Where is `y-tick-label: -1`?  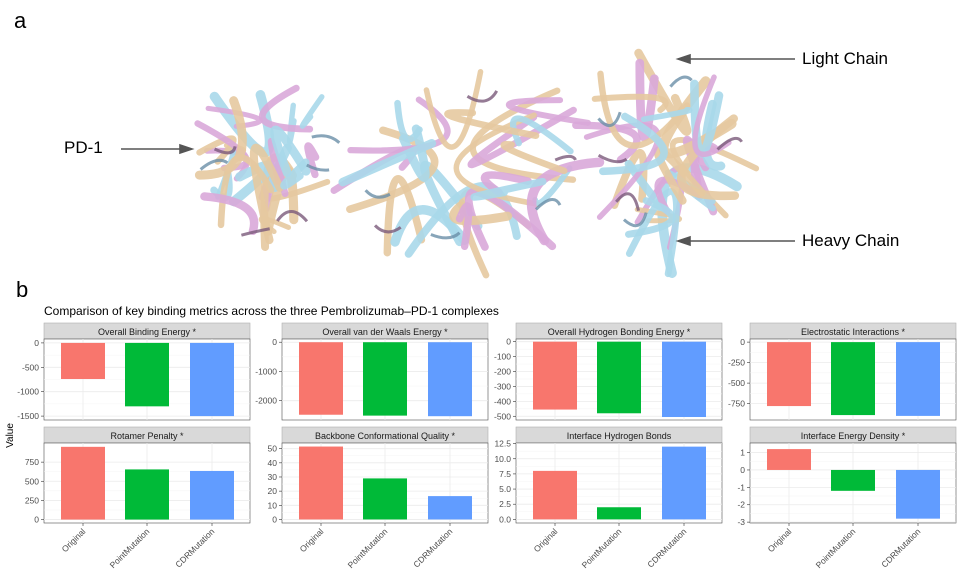 y-tick-label: -1 is located at coordinates (741, 487).